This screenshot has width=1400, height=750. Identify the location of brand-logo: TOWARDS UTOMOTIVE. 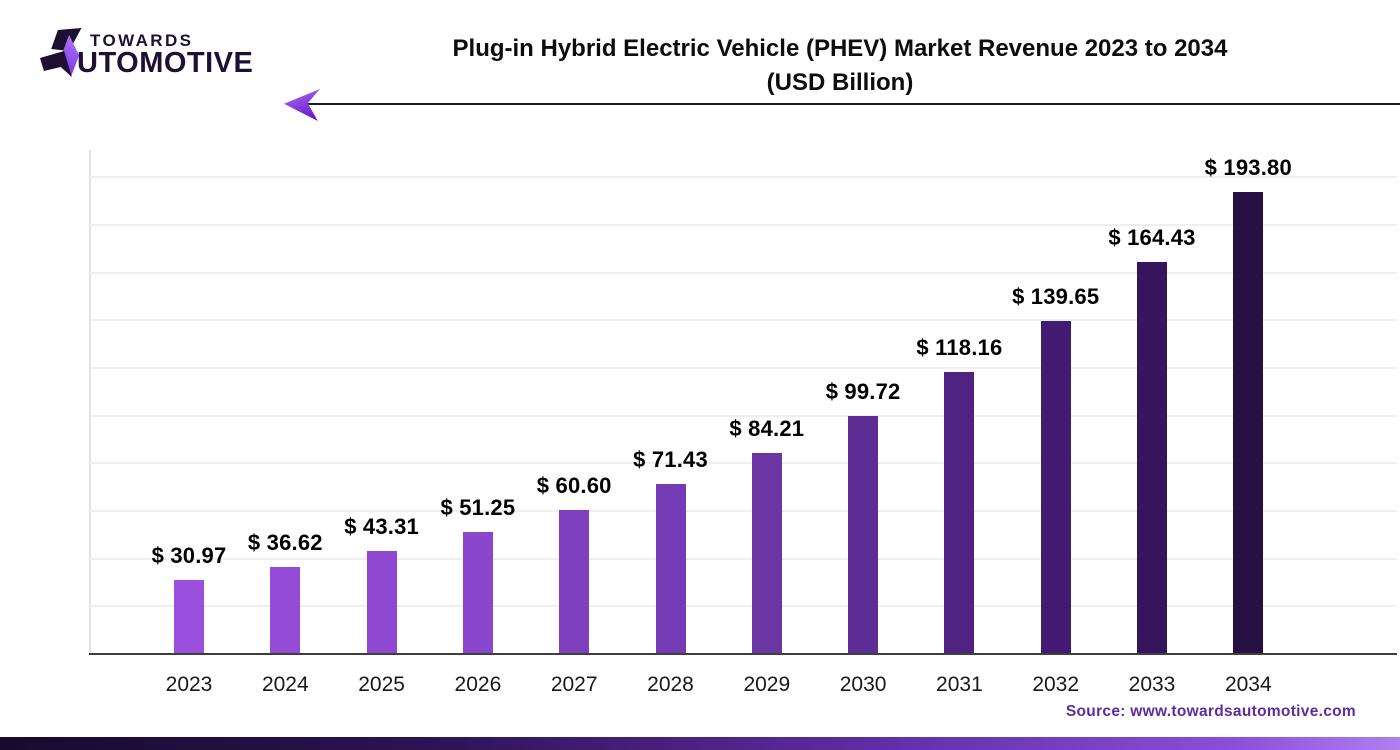
(170, 54).